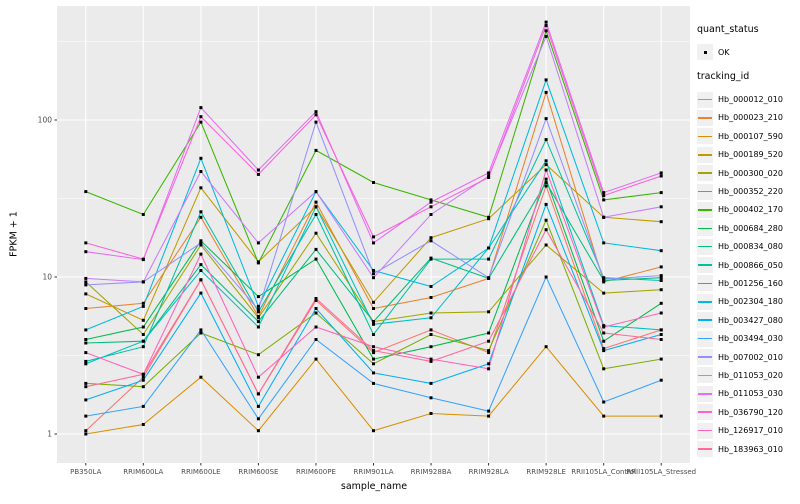 Image resolution: width=800 pixels, height=504 pixels. What do you see at coordinates (748, 247) in the screenshot?
I see `legend-item-Hb_000834_080: Hb_000834_080` at bounding box center [748, 247].